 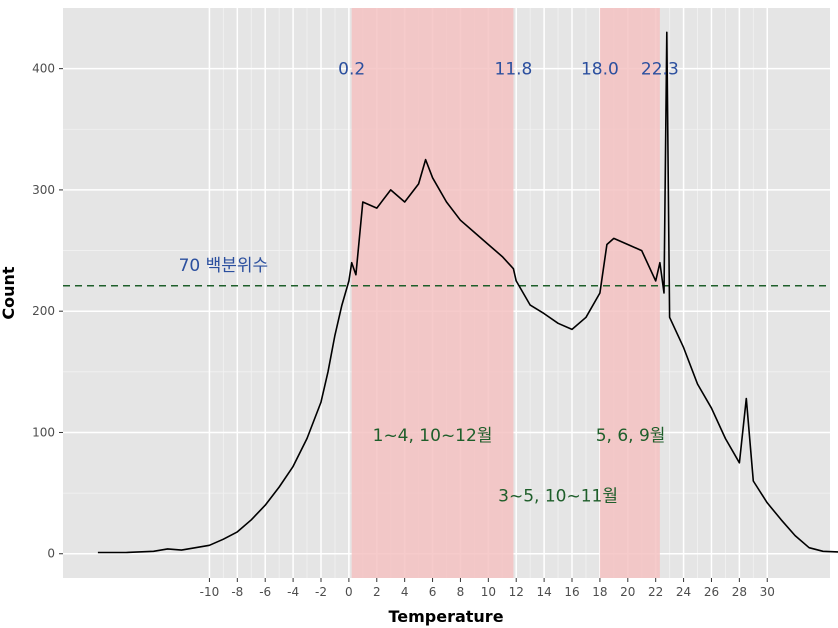 What do you see at coordinates (461, 592) in the screenshot?
I see `x-tick-label: 8` at bounding box center [461, 592].